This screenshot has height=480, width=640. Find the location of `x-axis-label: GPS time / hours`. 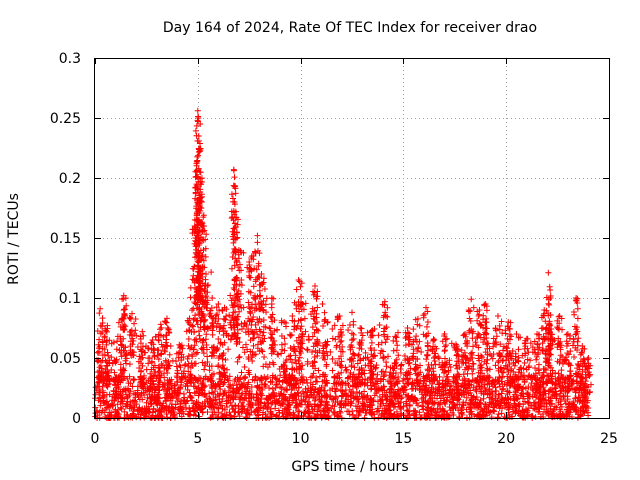

x-axis-label: GPS time / hours is located at coordinates (349, 467).